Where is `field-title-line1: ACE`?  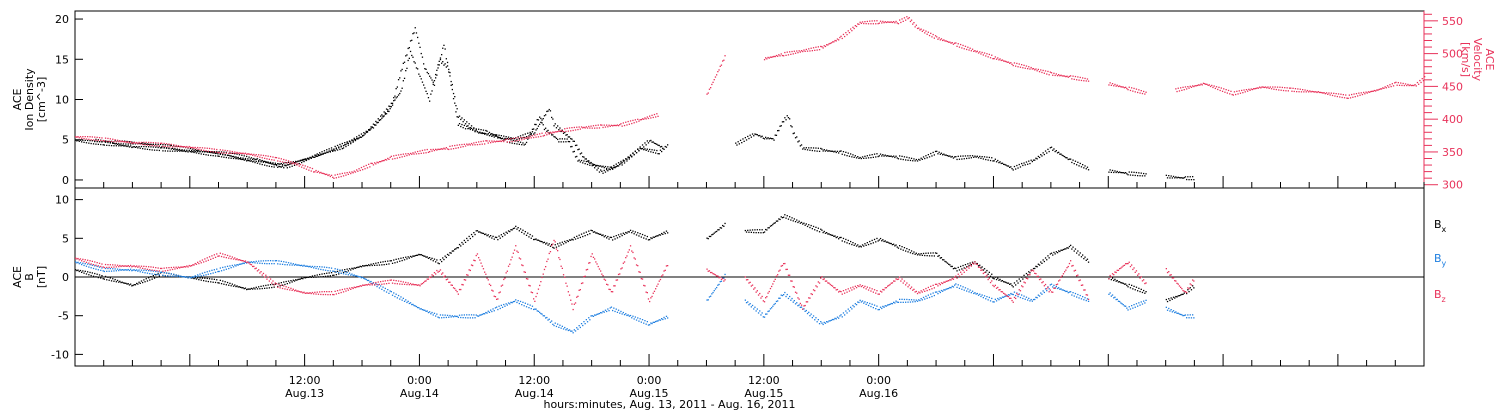
field-title-line1: ACE is located at coordinates (17, 277).